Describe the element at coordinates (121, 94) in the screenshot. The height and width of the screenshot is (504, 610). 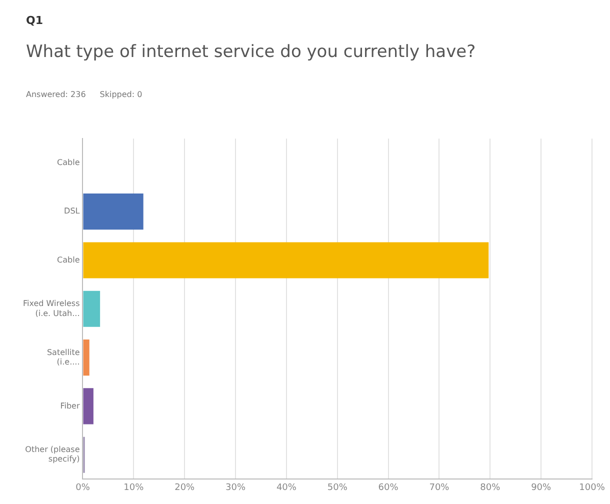
I see `text: Skipped: 0` at that location.